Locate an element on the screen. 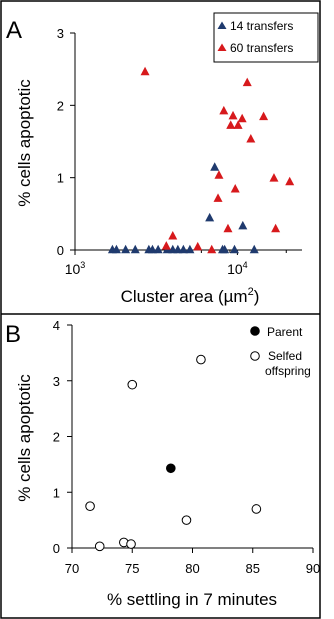  panel-b-y-tick-label: 4 is located at coordinates (56, 325).